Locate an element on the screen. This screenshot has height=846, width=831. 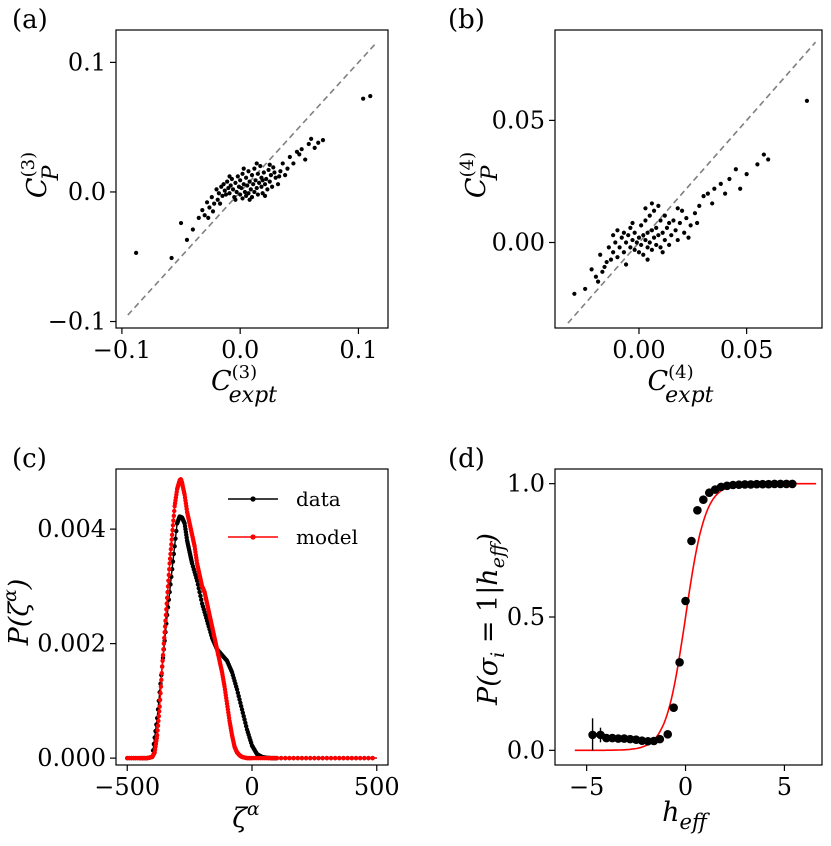
axis-label-sup: α is located at coordinates (10, 595).